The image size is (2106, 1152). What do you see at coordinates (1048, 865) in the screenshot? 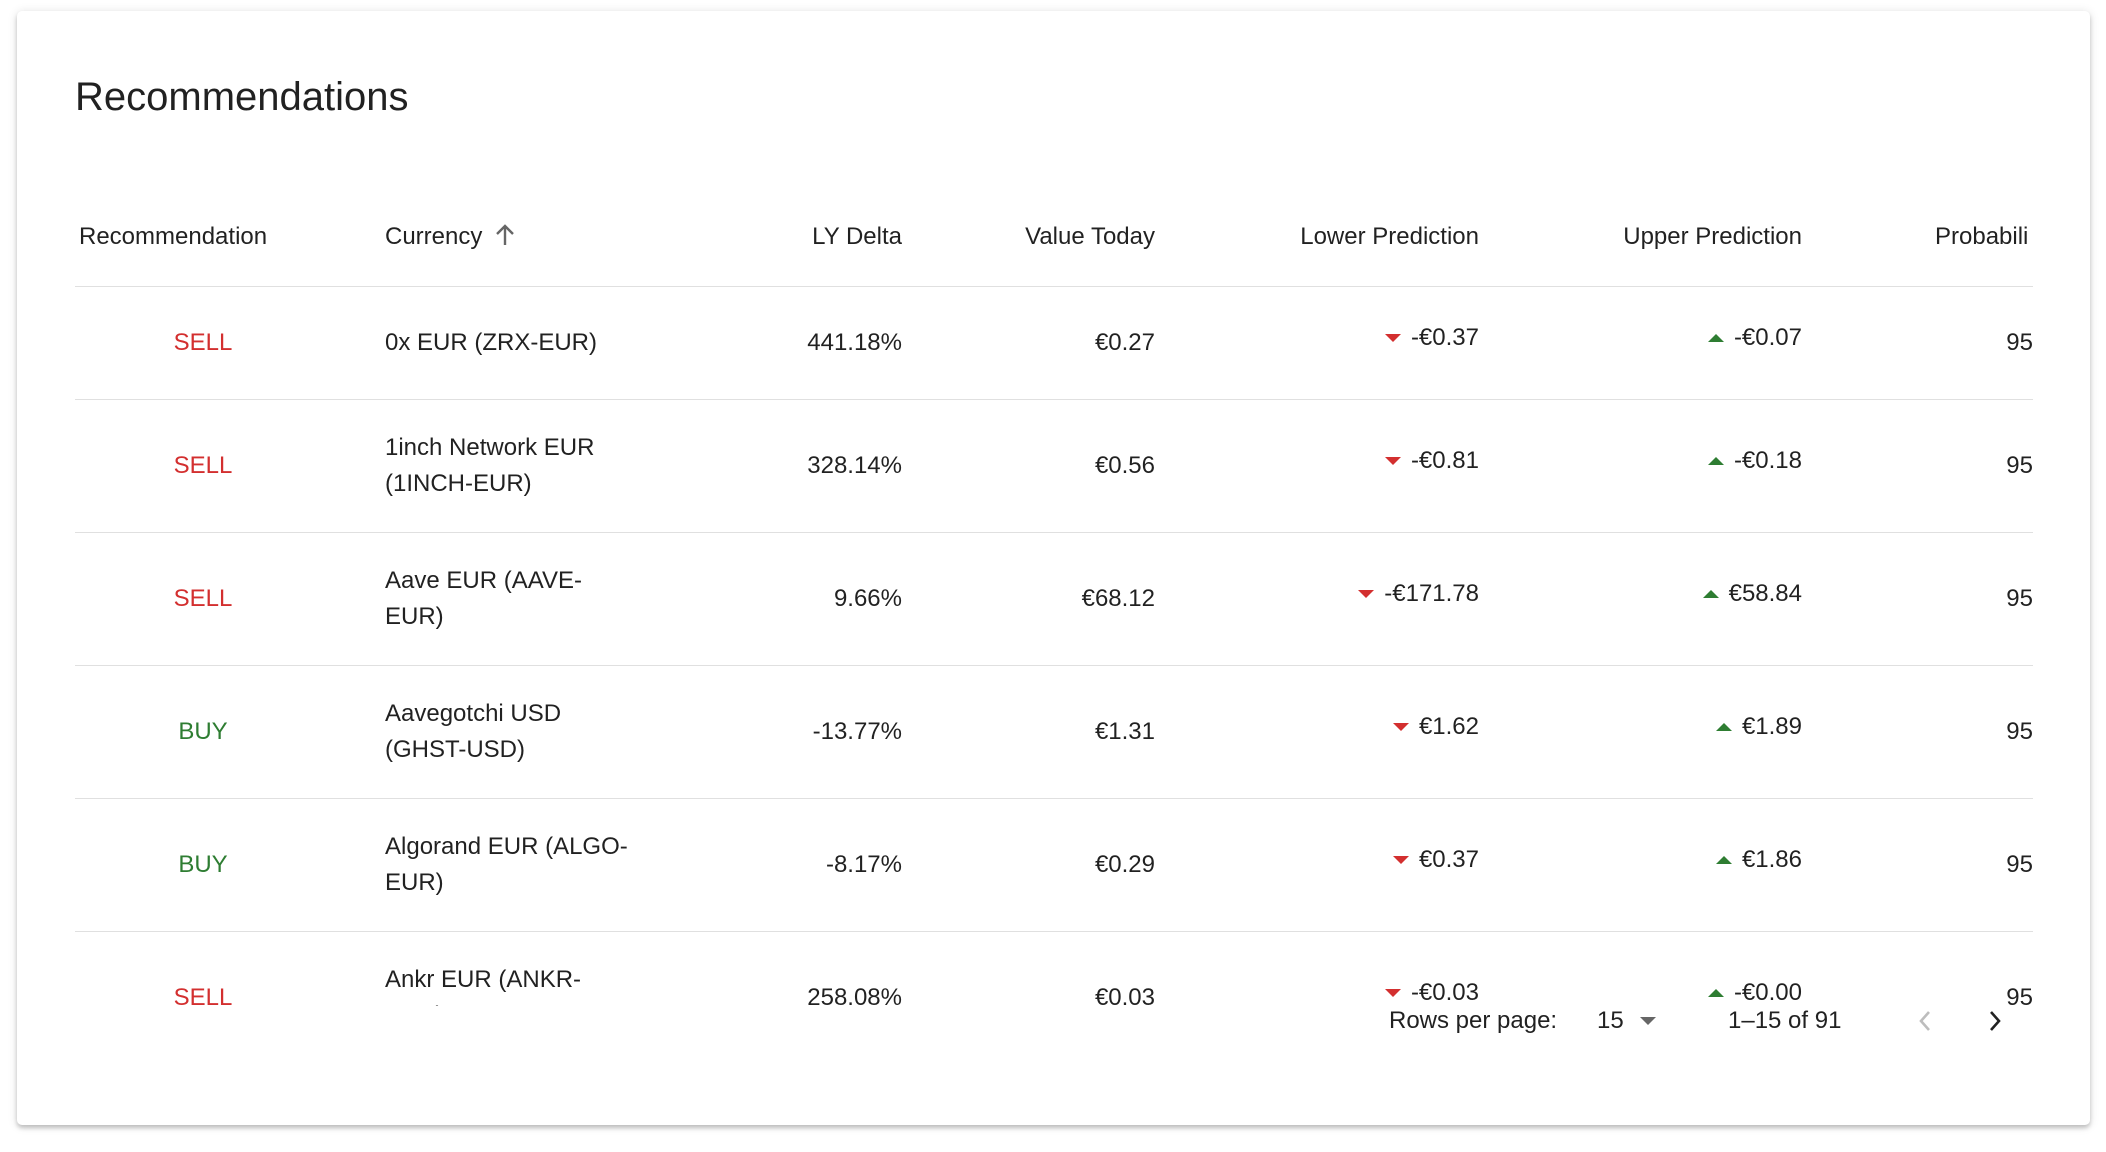
I see `value-today-cell: €0.29` at bounding box center [1048, 865].